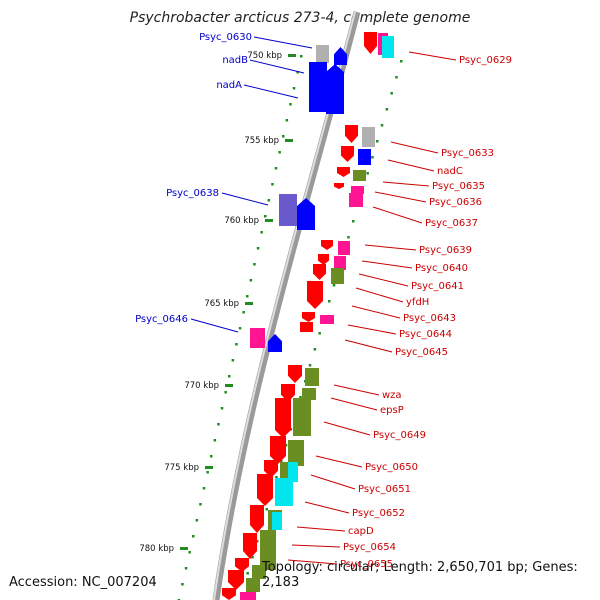  I want to click on gene-label: Psyc_0651, so click(384, 489).